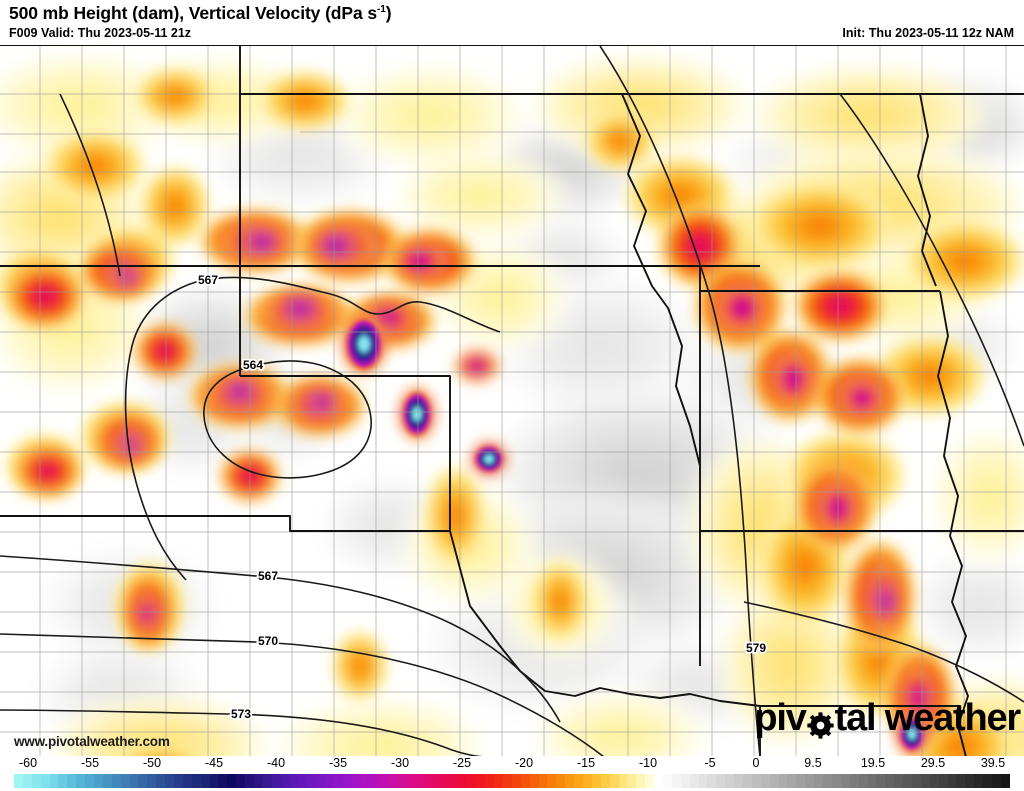  What do you see at coordinates (780, 718) in the screenshot?
I see `logo-text-pre: piv` at bounding box center [780, 718].